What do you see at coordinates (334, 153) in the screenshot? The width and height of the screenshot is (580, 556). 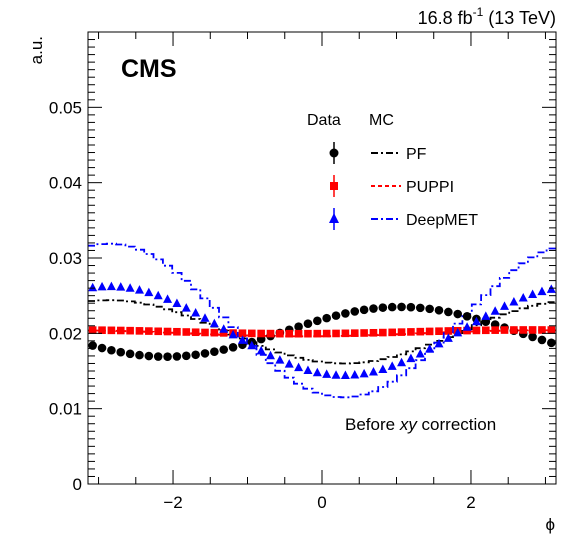 I see `legend-marker-pf` at bounding box center [334, 153].